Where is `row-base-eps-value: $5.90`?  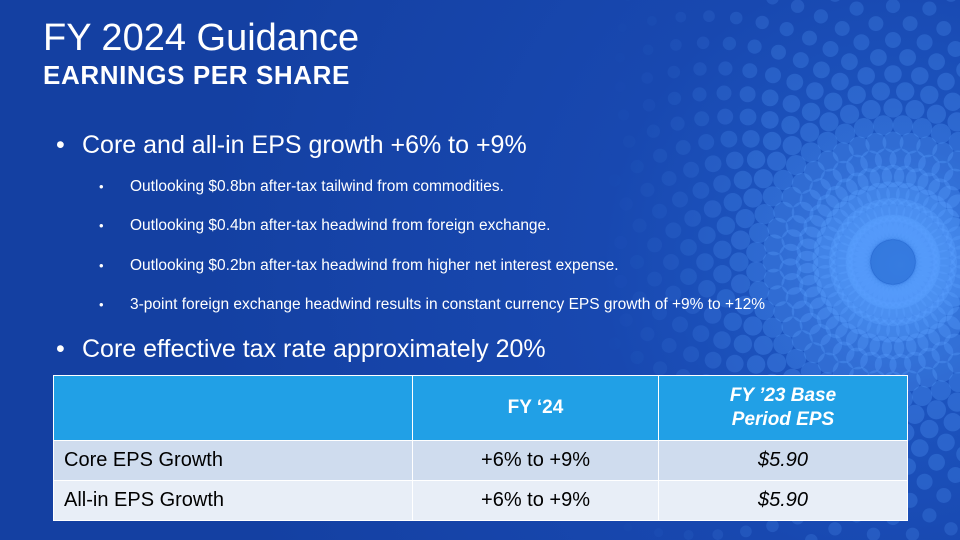 row-base-eps-value: $5.90 is located at coordinates (783, 460).